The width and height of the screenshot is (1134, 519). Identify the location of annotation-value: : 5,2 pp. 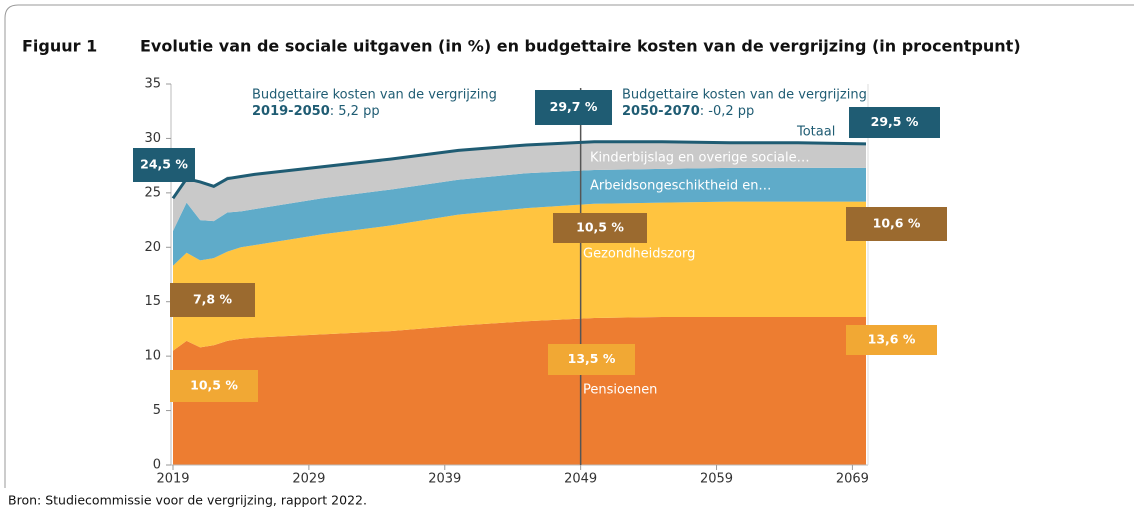
(355, 111).